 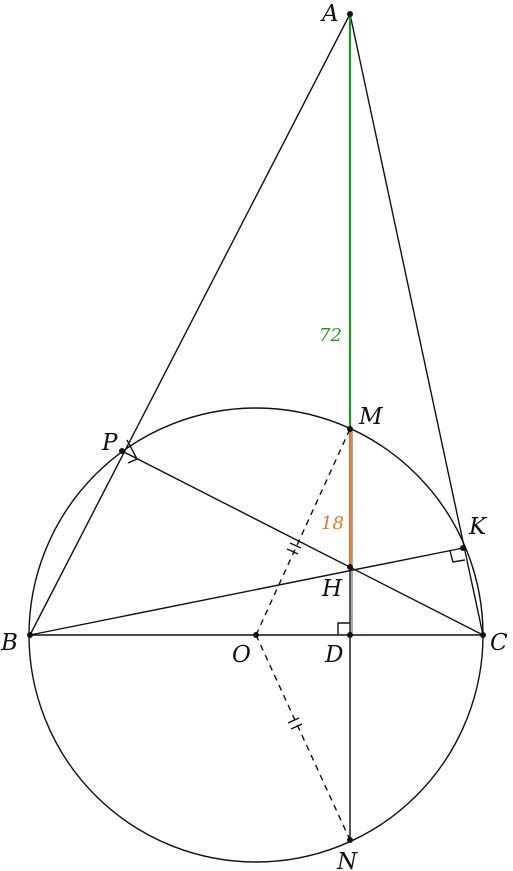 I want to click on label-h: H, so click(x=332, y=589).